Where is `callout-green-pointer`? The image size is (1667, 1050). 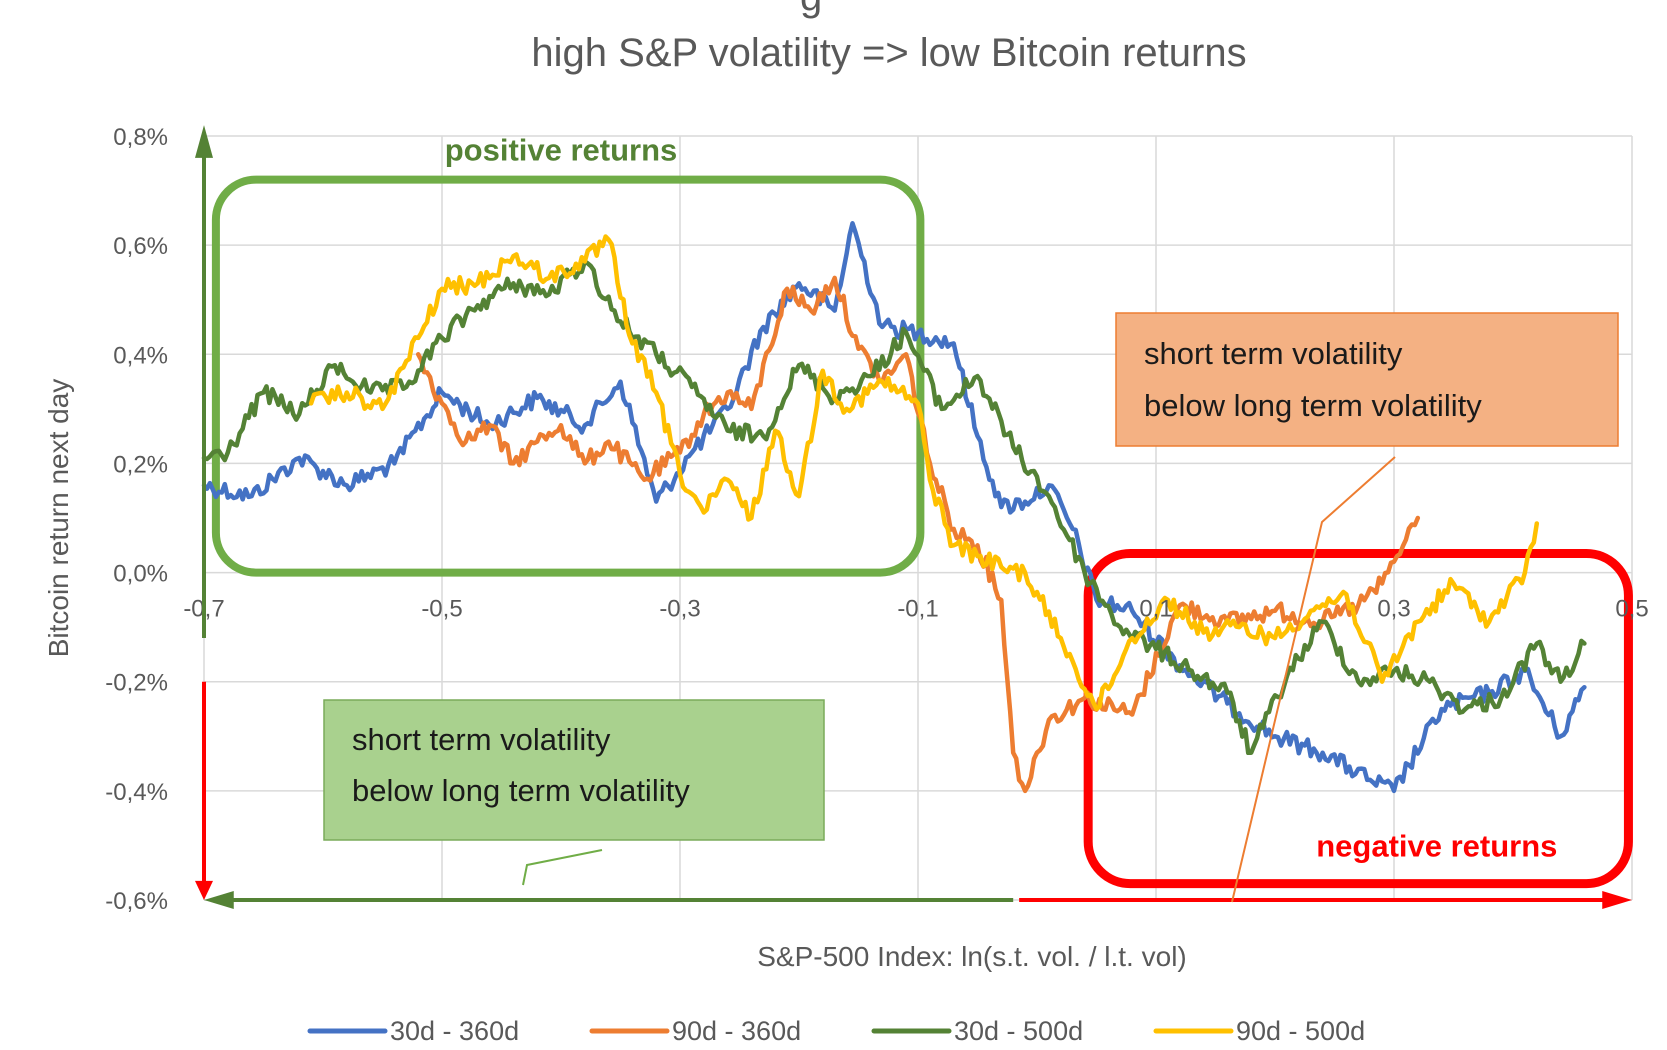 callout-green-pointer is located at coordinates (562, 867).